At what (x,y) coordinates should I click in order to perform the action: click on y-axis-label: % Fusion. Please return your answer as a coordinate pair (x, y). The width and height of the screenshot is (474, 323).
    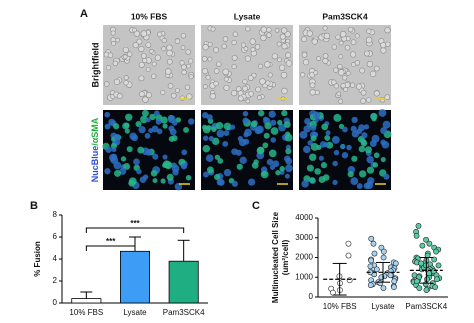
    Looking at the image, I should click on (37, 259).